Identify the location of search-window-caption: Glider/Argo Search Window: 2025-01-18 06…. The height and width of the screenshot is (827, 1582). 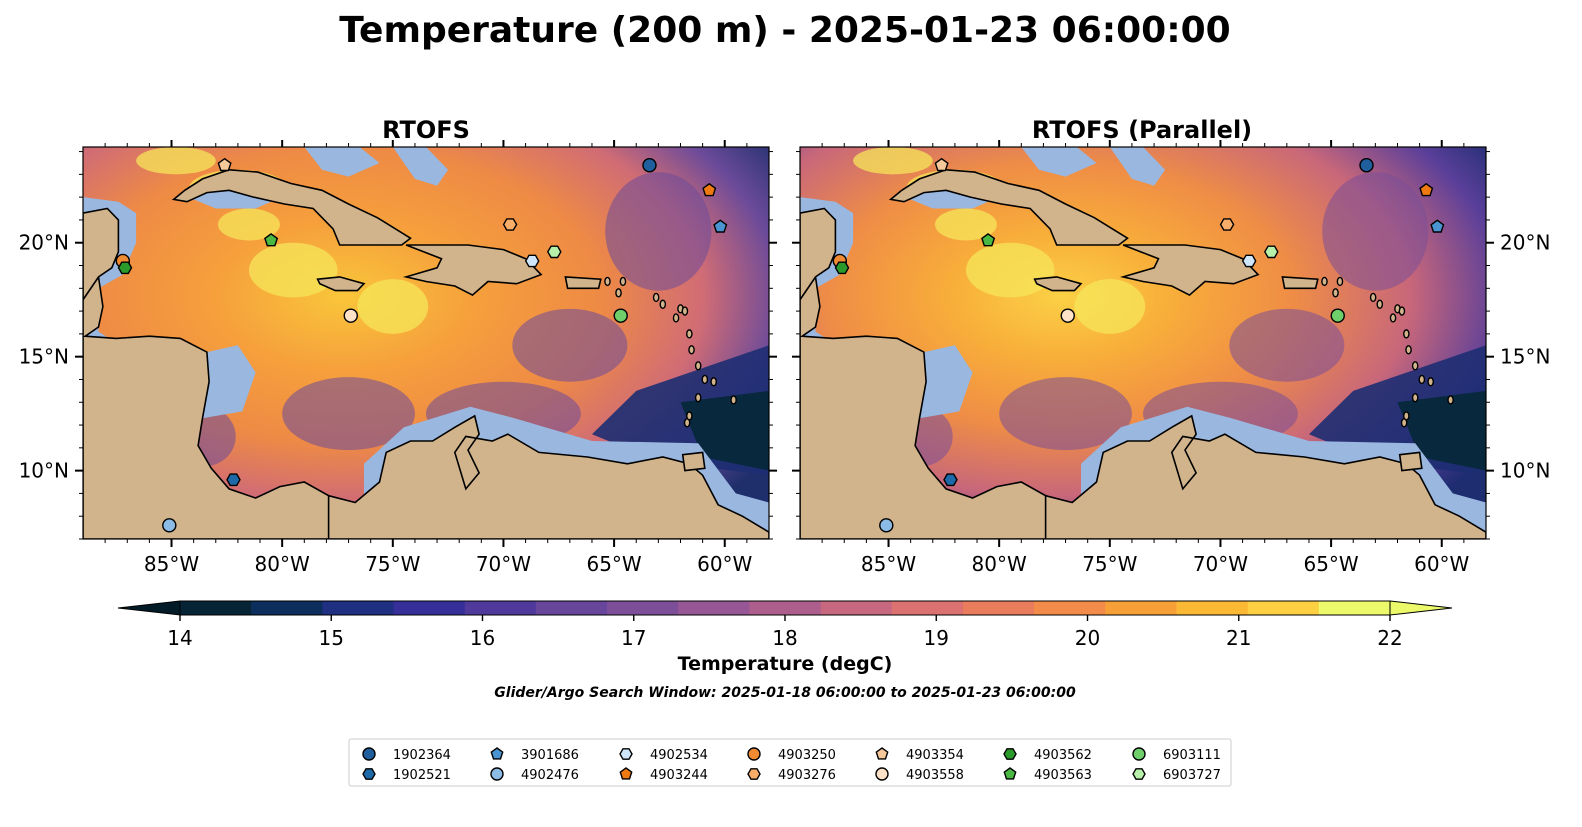
(785, 693).